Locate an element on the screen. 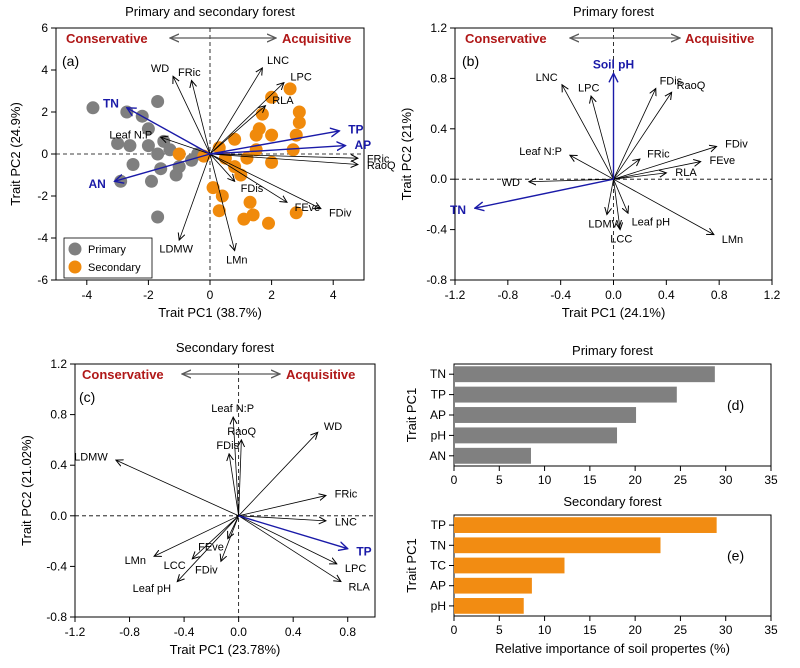  x-tick-label: -0.4 is located at coordinates (560, 295).